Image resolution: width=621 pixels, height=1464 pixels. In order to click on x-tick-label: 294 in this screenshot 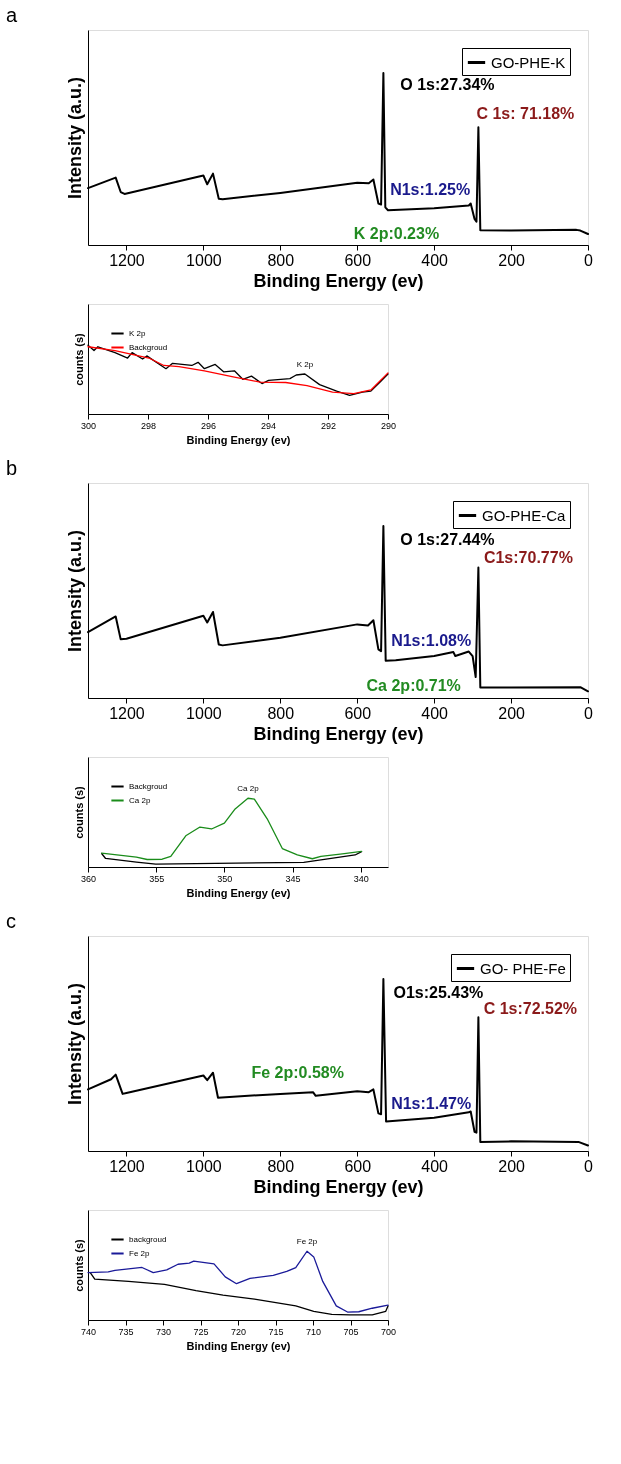, I will do `click(268, 425)`.